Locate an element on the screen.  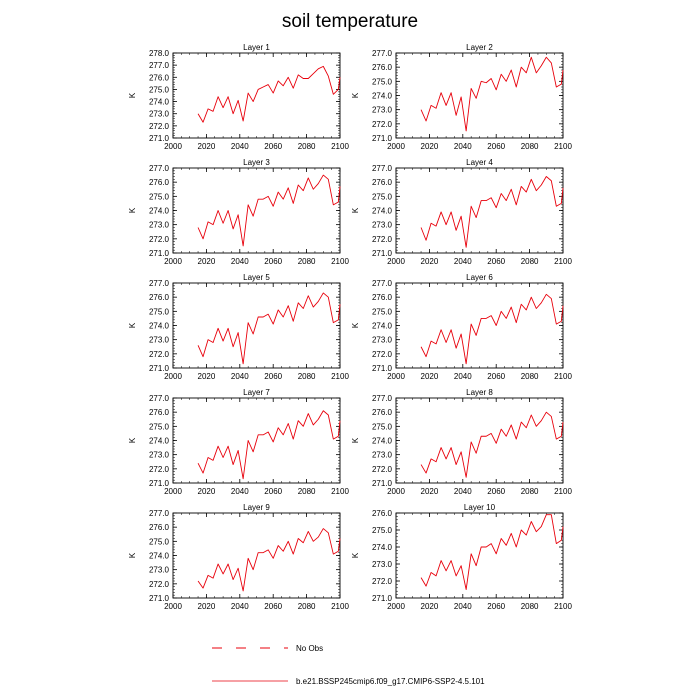
legend-label-no-obs: No Obs is located at coordinates (309, 648).